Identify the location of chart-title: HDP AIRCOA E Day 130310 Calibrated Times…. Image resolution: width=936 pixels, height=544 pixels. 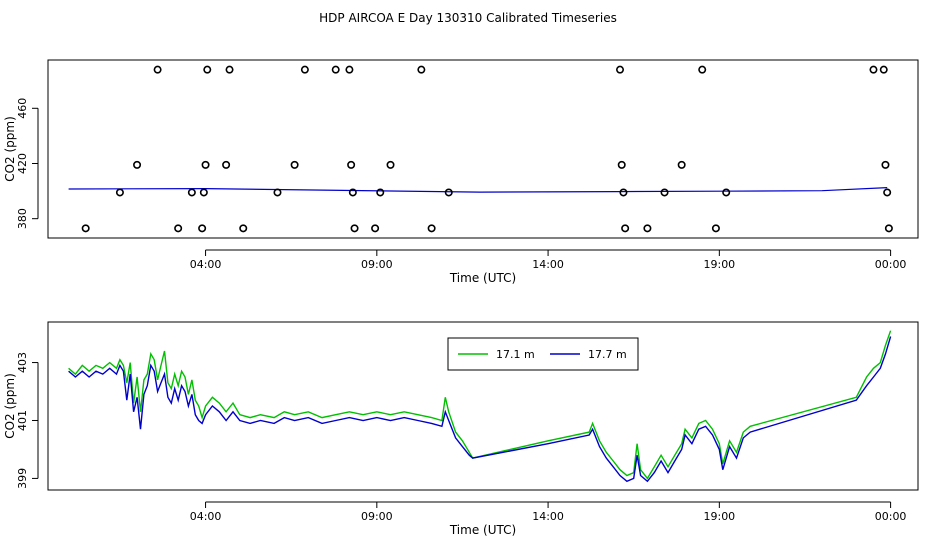
(468, 18).